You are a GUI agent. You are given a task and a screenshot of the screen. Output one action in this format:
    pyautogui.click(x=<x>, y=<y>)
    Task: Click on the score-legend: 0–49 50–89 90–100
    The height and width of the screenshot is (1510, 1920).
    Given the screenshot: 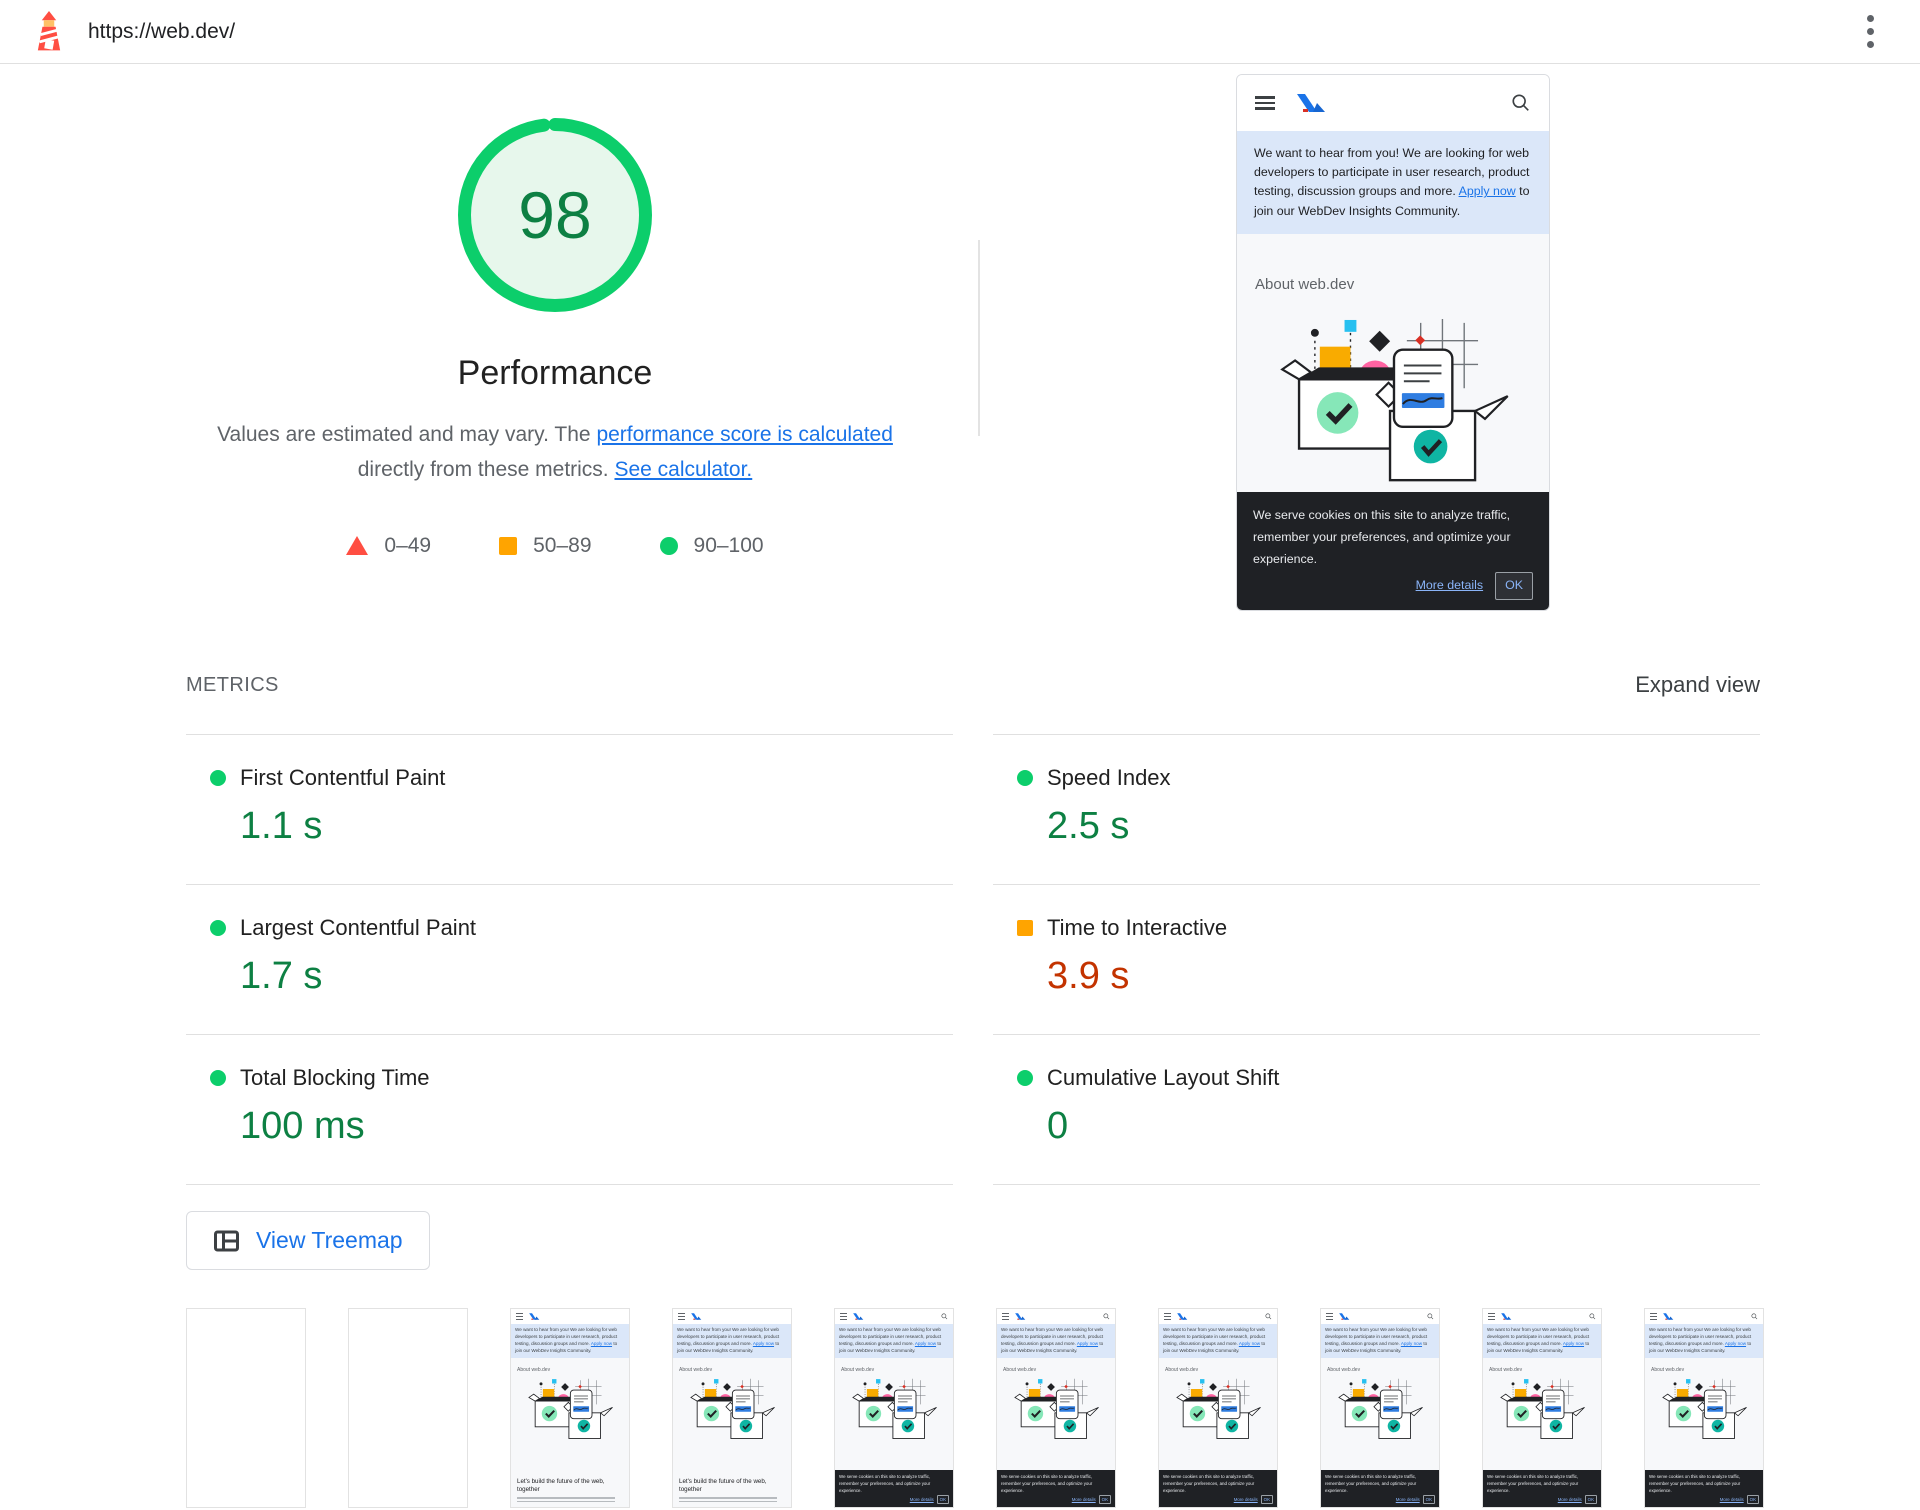 What is the action you would take?
    pyautogui.click(x=555, y=546)
    